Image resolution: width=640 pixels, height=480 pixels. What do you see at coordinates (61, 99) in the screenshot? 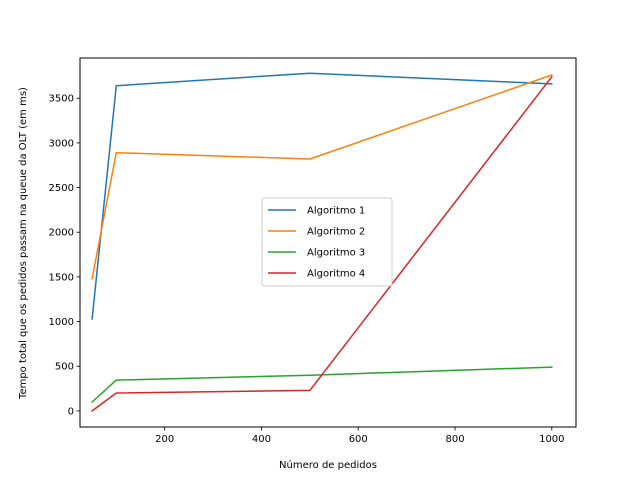
I see `y-tick-label: 3500` at bounding box center [61, 99].